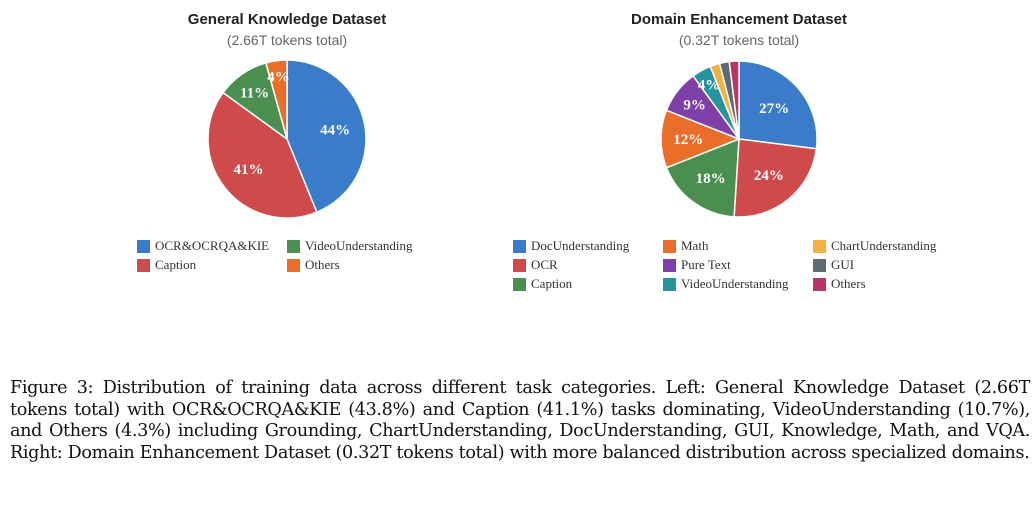 This screenshot has width=1032, height=511. I want to click on legend-label: Math, so click(695, 245).